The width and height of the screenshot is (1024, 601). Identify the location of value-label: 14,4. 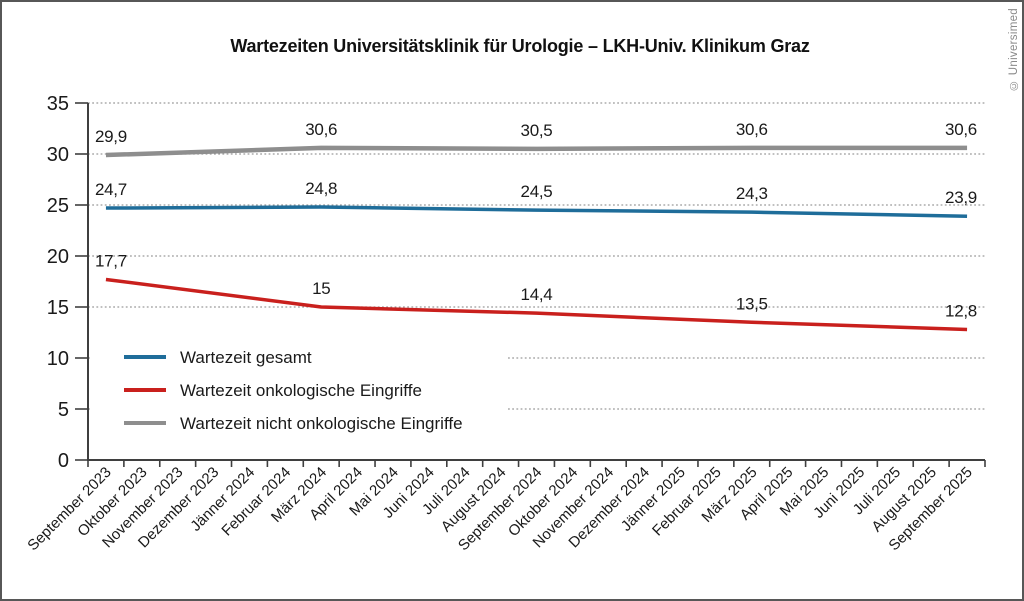
(537, 294).